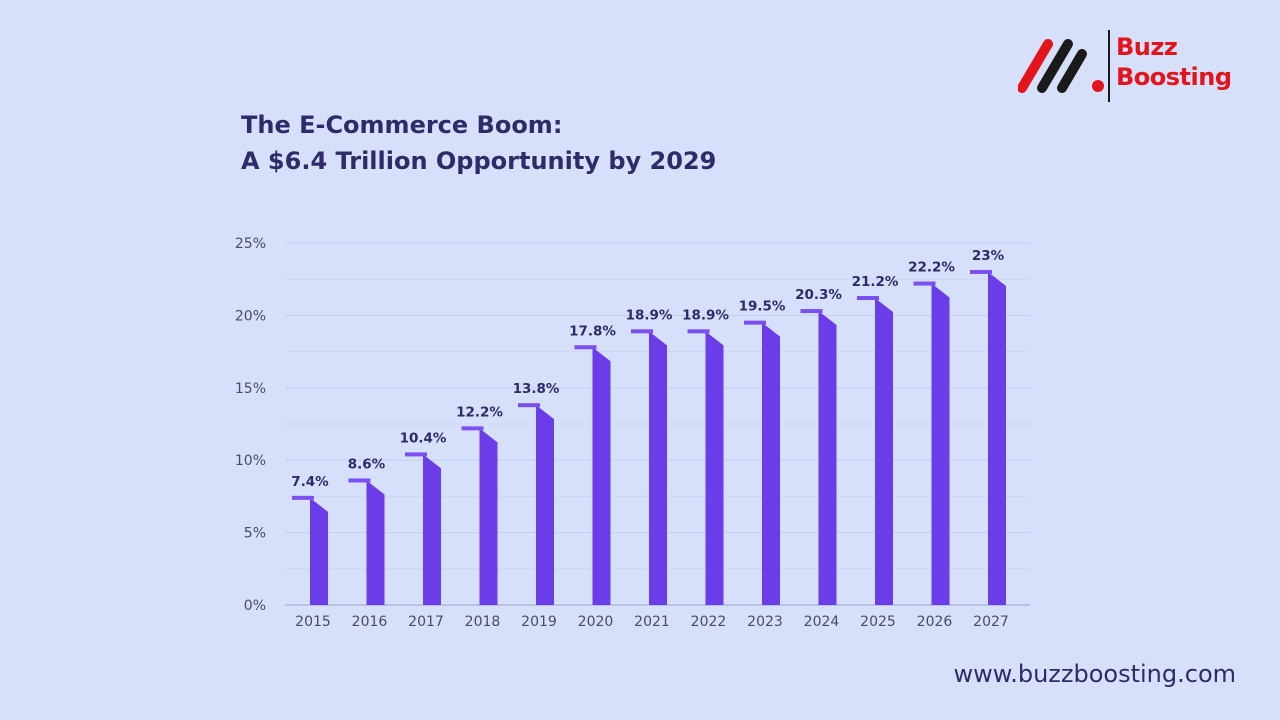 The width and height of the screenshot is (1280, 720). What do you see at coordinates (878, 622) in the screenshot?
I see `x-tick-label: 2025` at bounding box center [878, 622].